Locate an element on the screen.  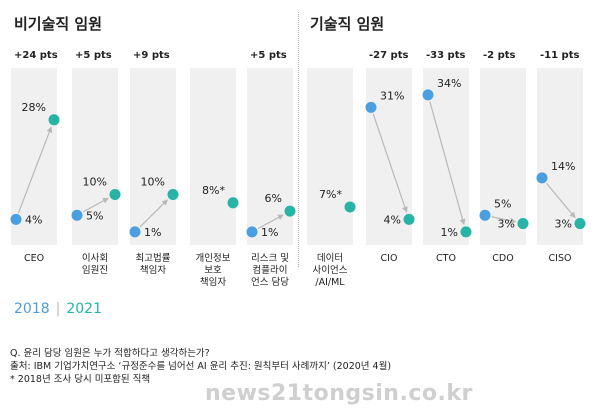
value-label-2021: 1% is located at coordinates (449, 232).